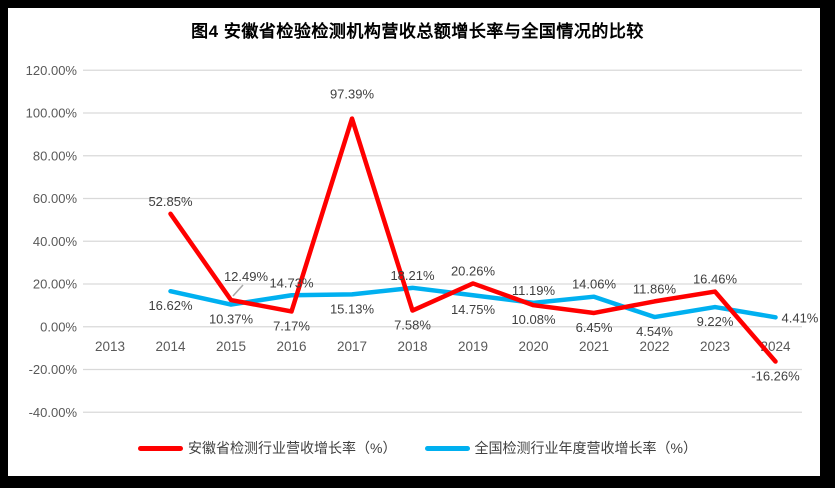 This screenshot has height=488, width=835. What do you see at coordinates (417, 31) in the screenshot?
I see `chart-title: 图4 安徽省检验检测机构营收总额增长率与全国情况的比较` at bounding box center [417, 31].